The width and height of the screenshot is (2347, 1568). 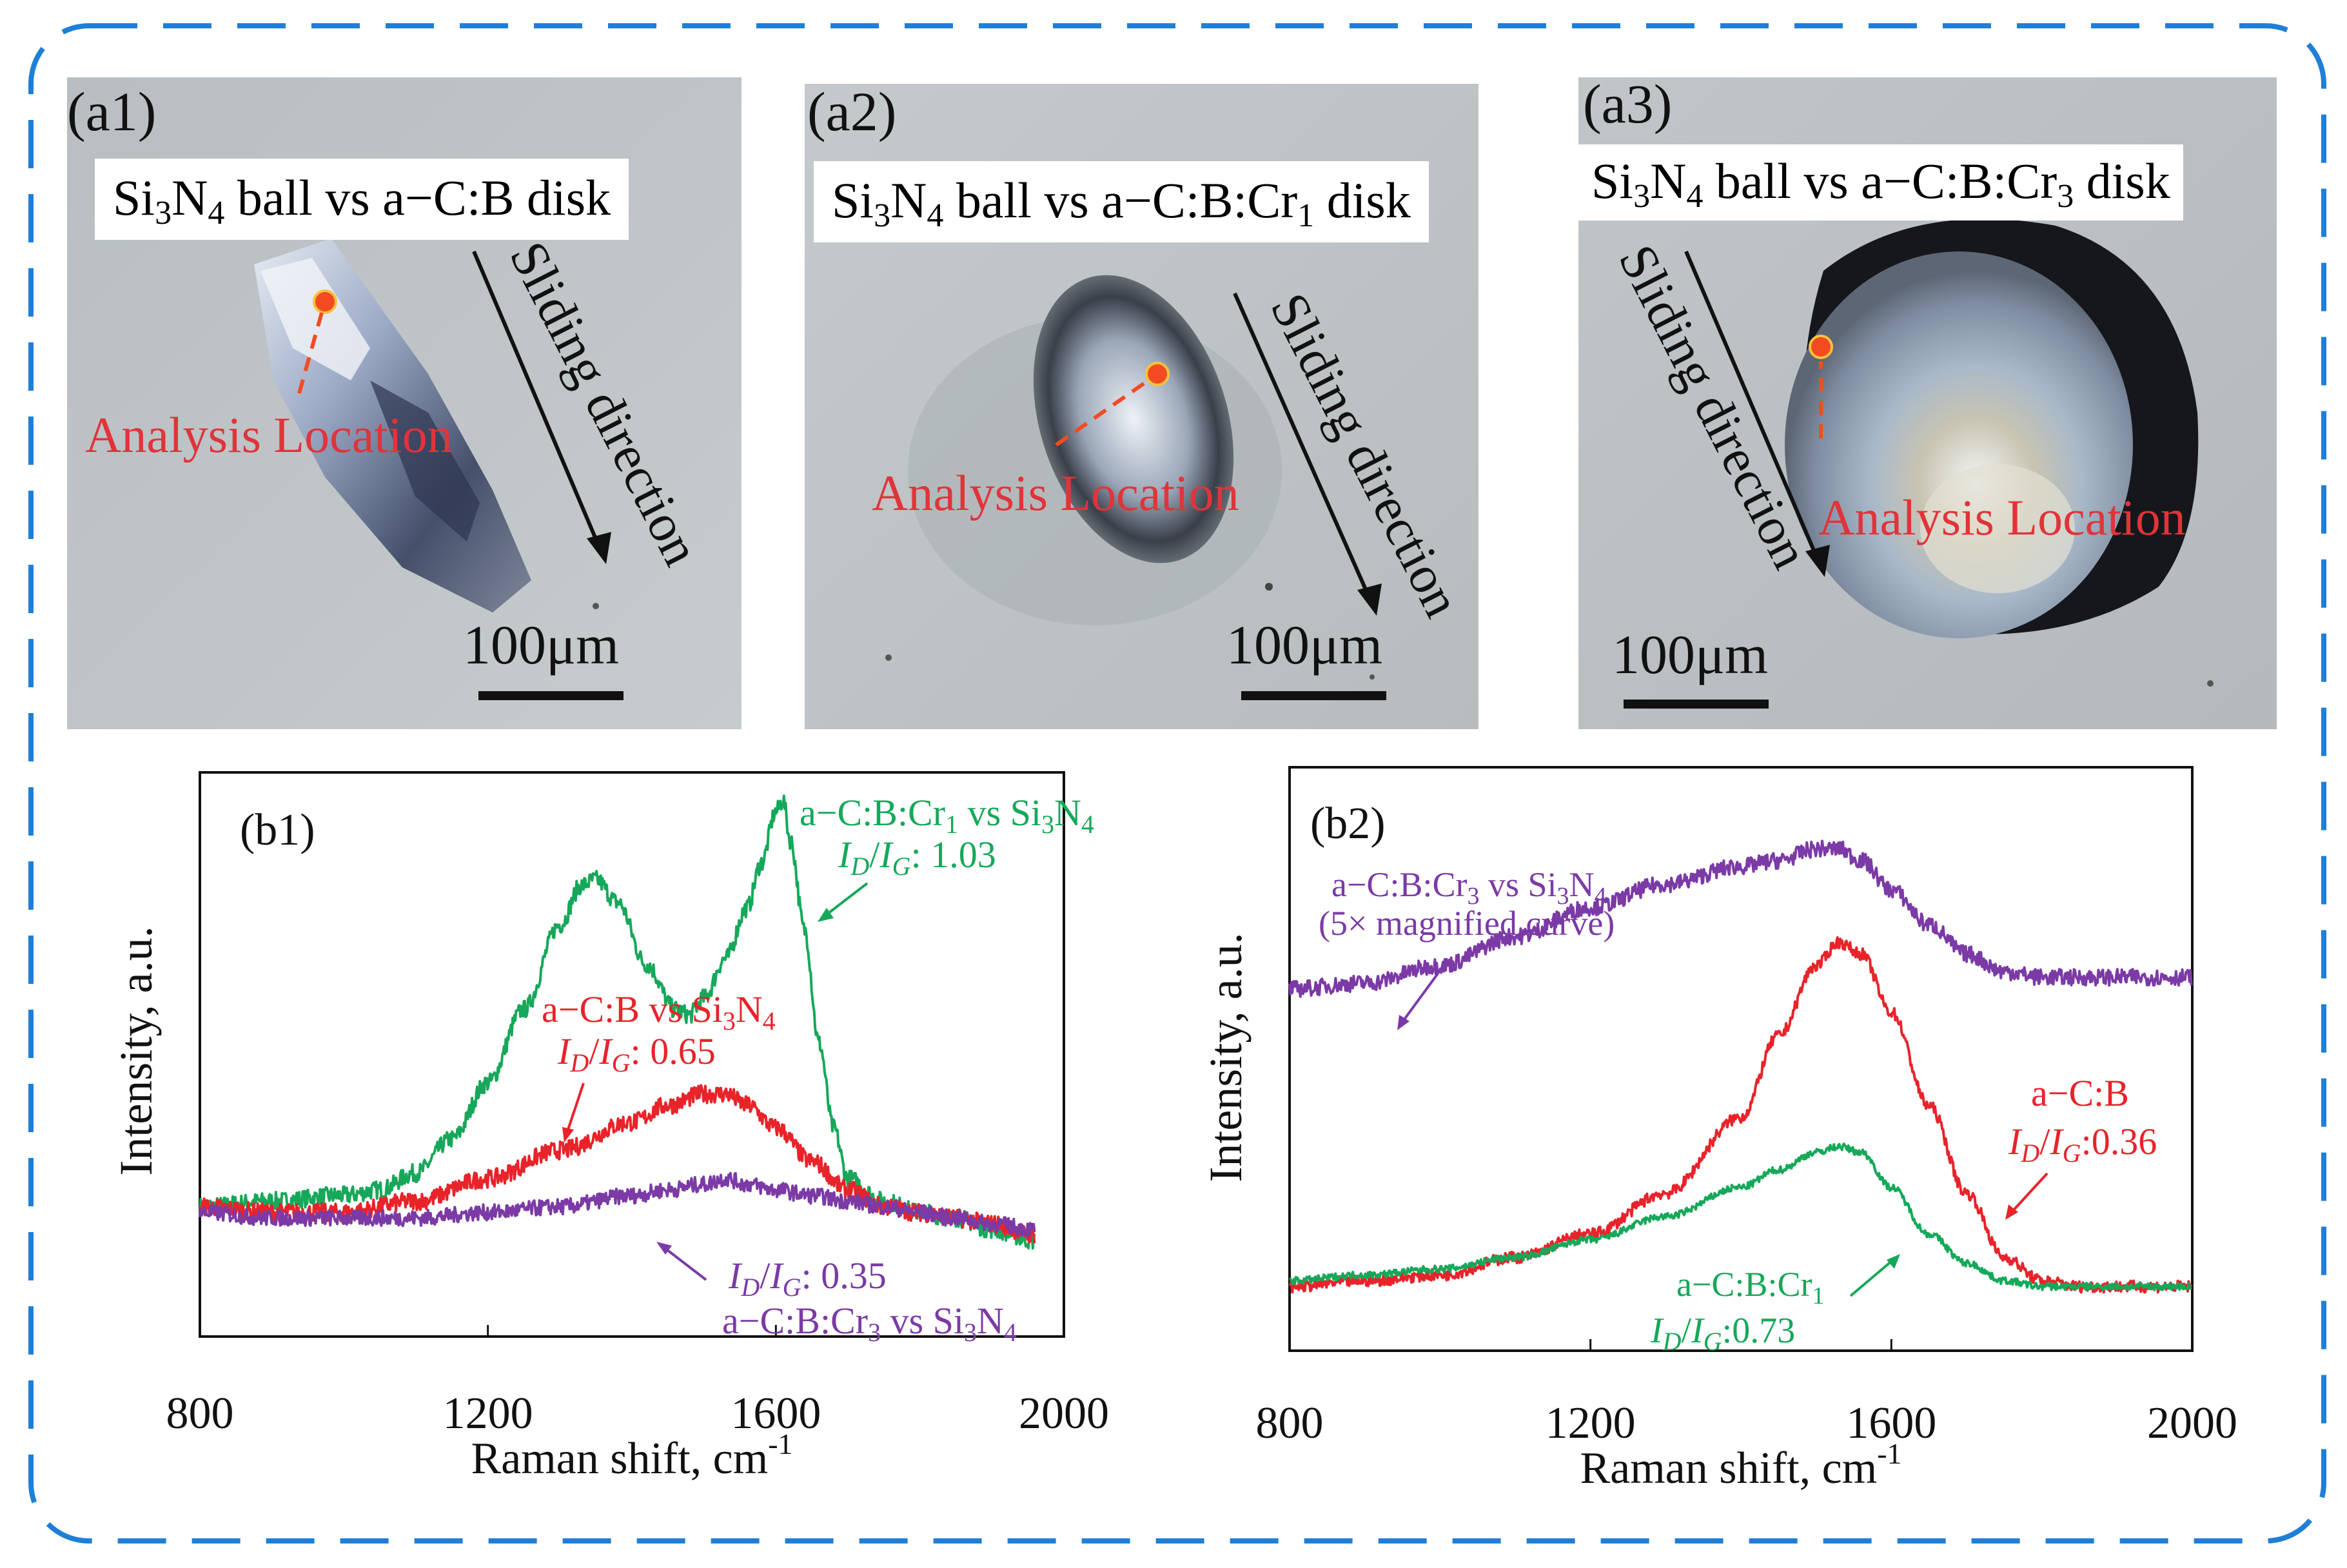 I want to click on analysis-location-a3: Analysis Location, so click(x=2002, y=517).